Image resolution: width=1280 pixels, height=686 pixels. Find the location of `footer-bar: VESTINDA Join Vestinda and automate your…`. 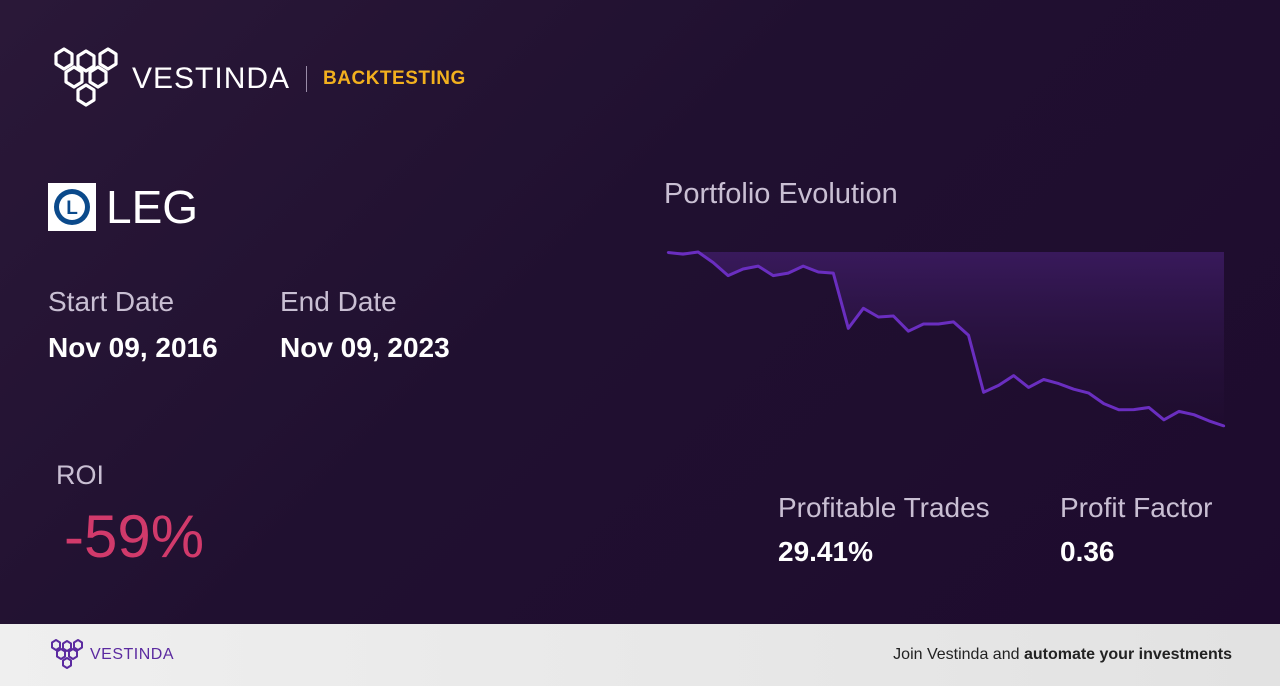

footer-bar: VESTINDA Join Vestinda and automate your… is located at coordinates (640, 655).